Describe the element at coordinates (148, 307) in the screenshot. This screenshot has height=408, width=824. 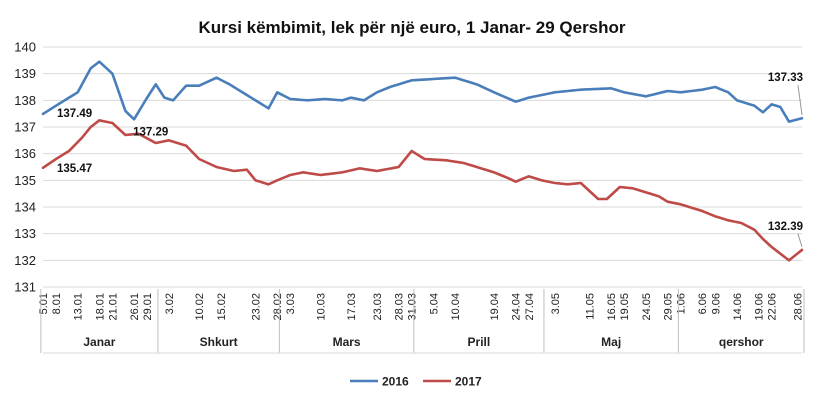
I see `x-tick-label: 29.01` at that location.